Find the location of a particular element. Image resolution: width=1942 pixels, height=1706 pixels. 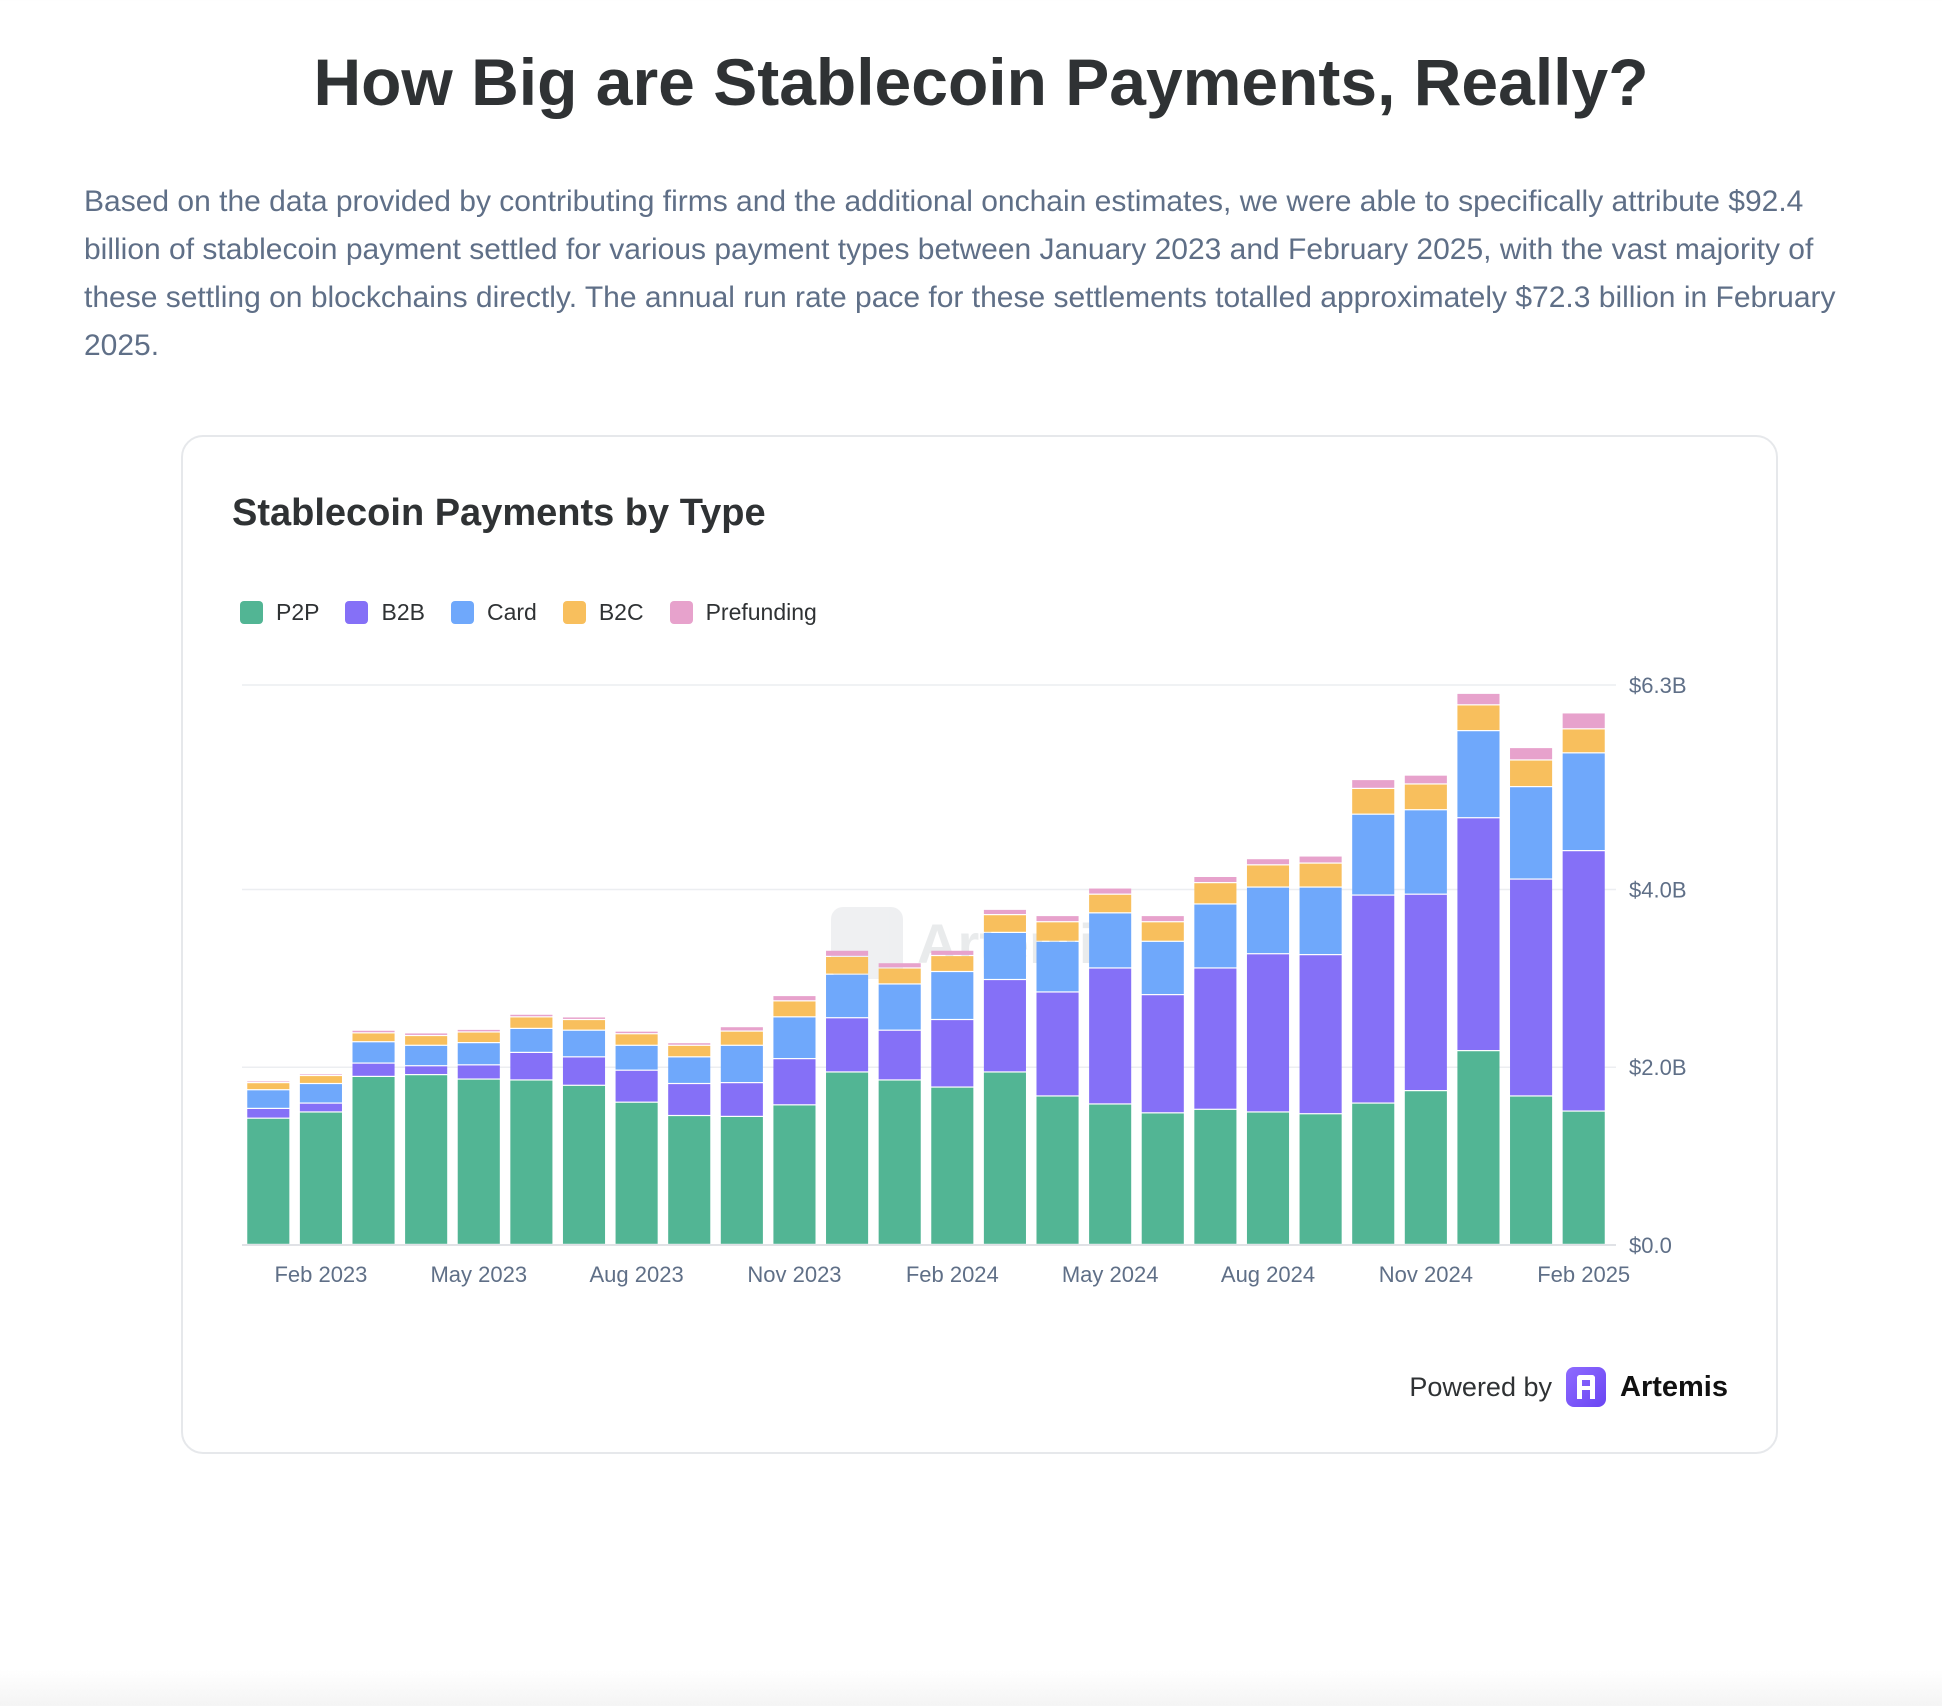

bar-b2b-oct-2024 is located at coordinates (1373, 999).